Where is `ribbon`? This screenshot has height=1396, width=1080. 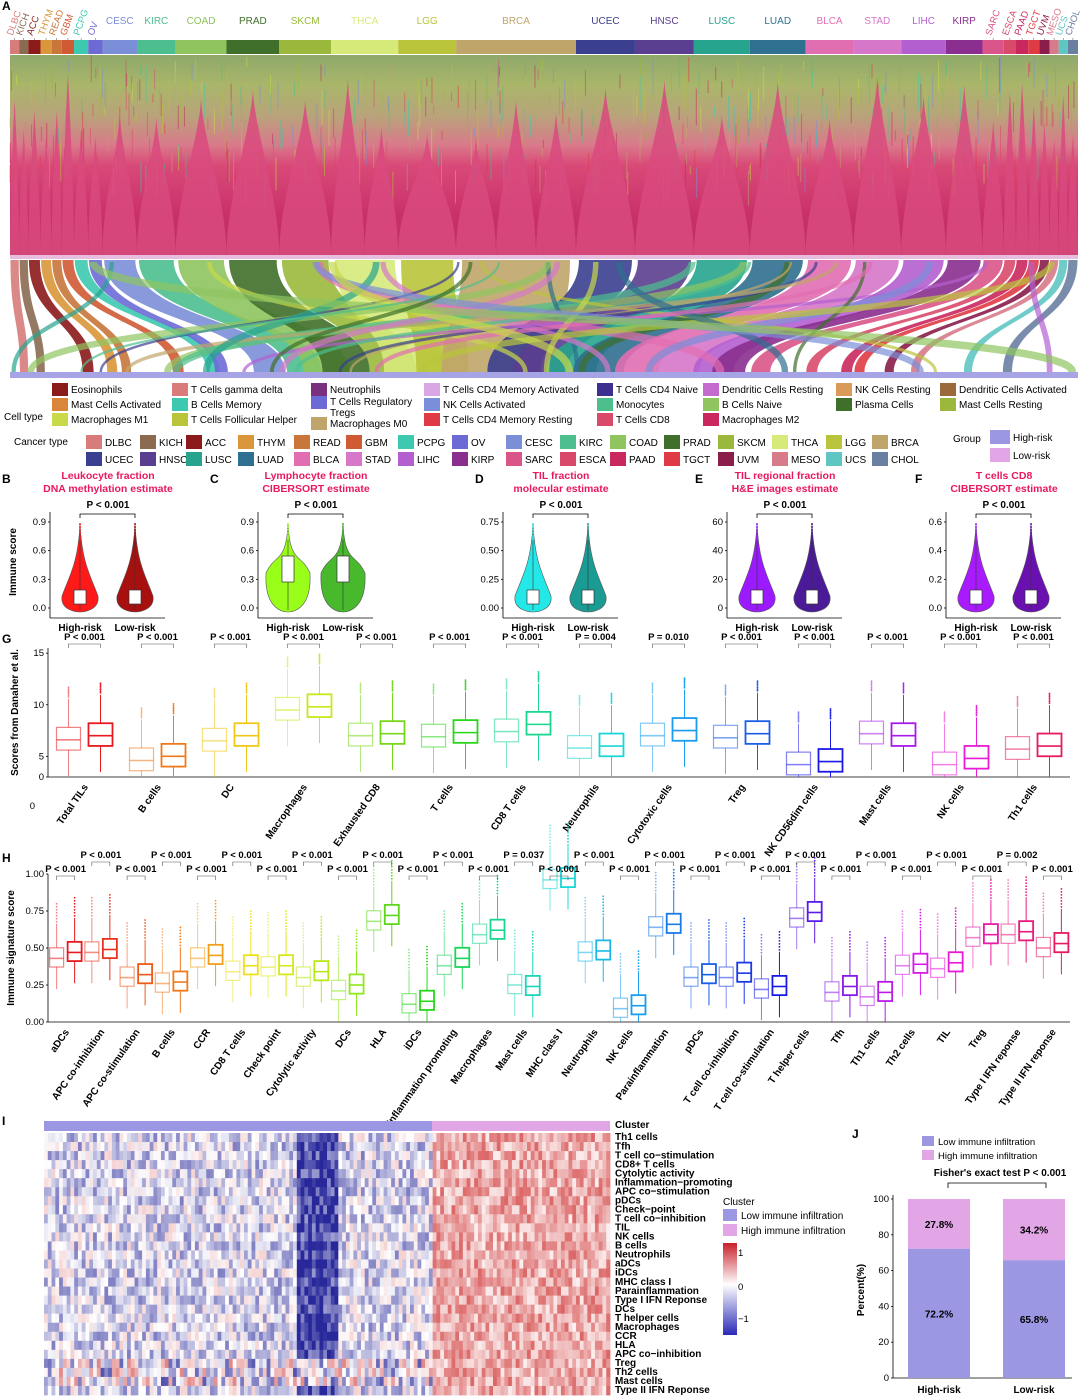 ribbon is located at coordinates (32, 316).